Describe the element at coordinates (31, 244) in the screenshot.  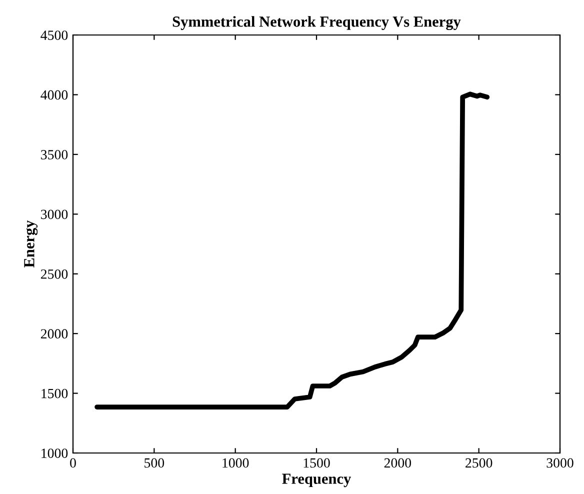
I see `y-axis-title: Energy` at that location.